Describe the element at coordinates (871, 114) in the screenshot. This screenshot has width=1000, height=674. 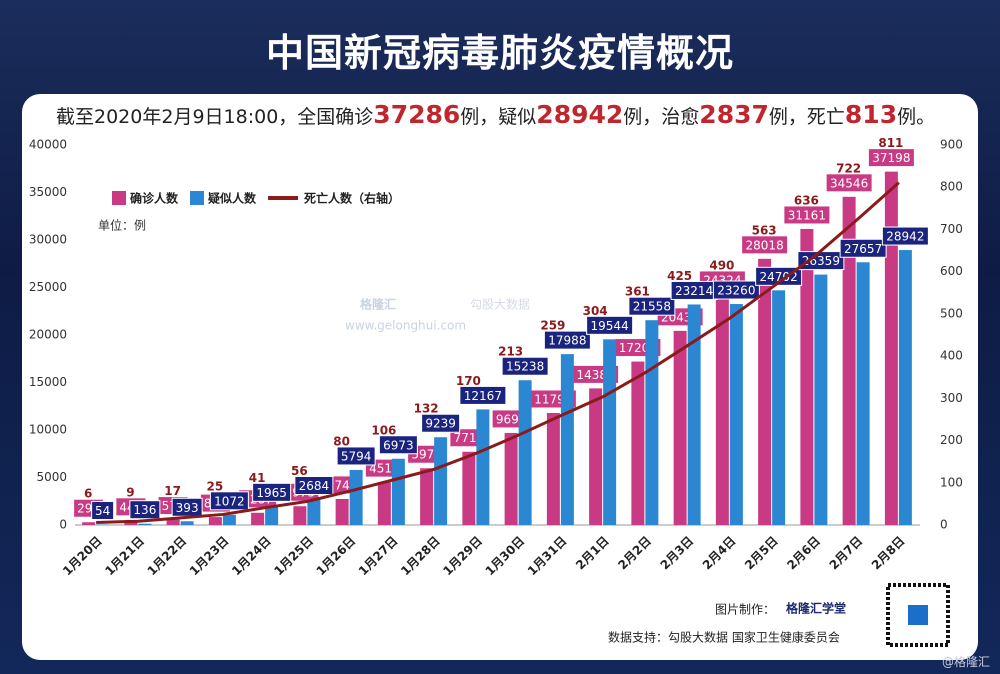
I see `highlight-number: 813` at that location.